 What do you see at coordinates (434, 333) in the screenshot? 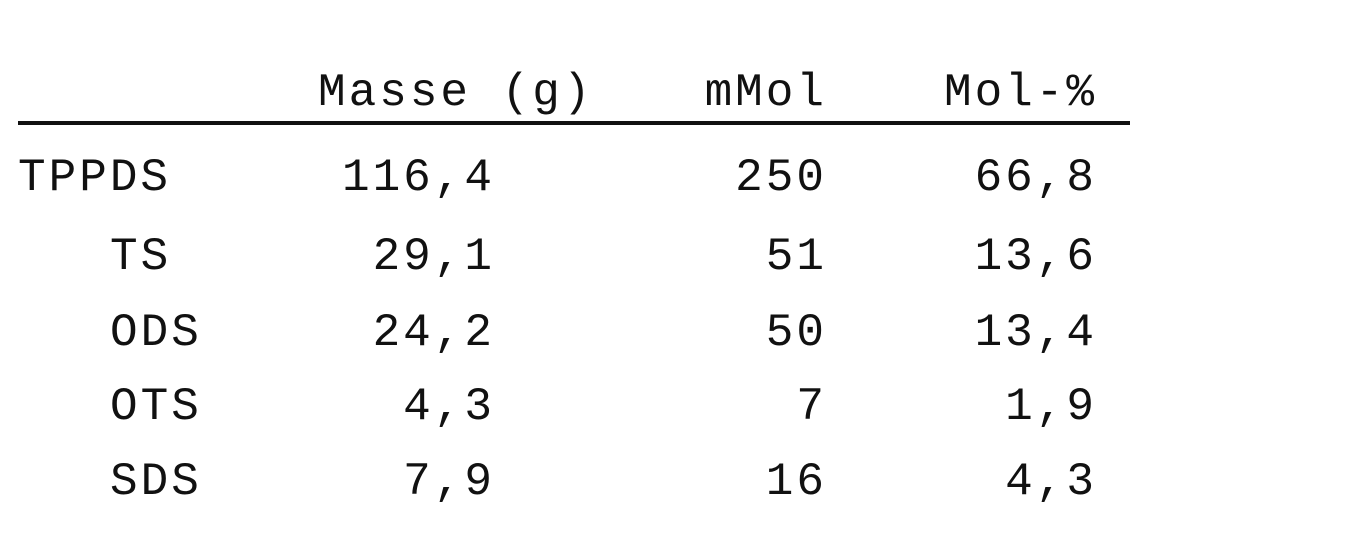
I see `cell-masse: 24,2` at bounding box center [434, 333].